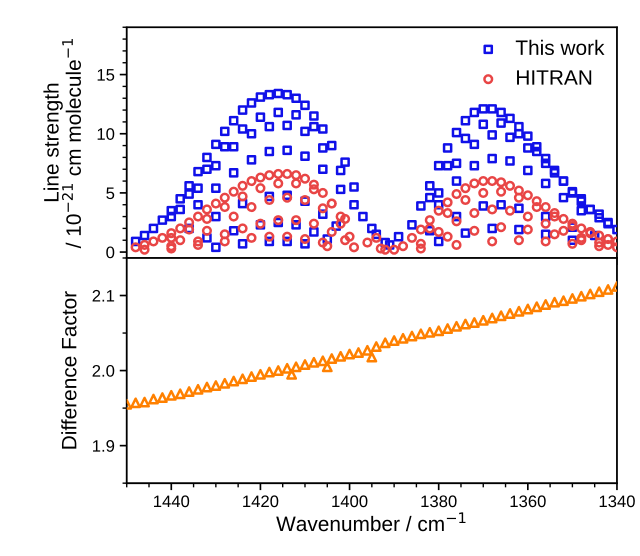 This screenshot has width=640, height=556. Describe the element at coordinates (62, 143) in the screenshot. I see `y-axis-title: Line strength / 10$^{−21}$ cm molecule$^{−1}$` at that location.